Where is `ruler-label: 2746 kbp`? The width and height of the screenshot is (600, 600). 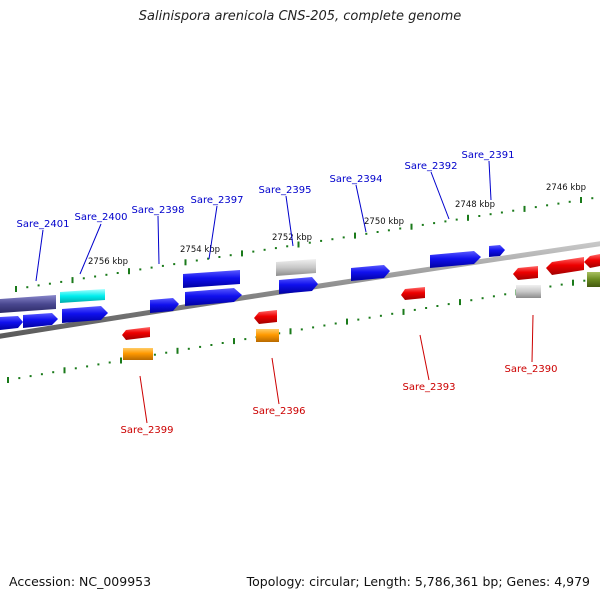
ruler-label: 2746 kbp is located at coordinates (566, 188).